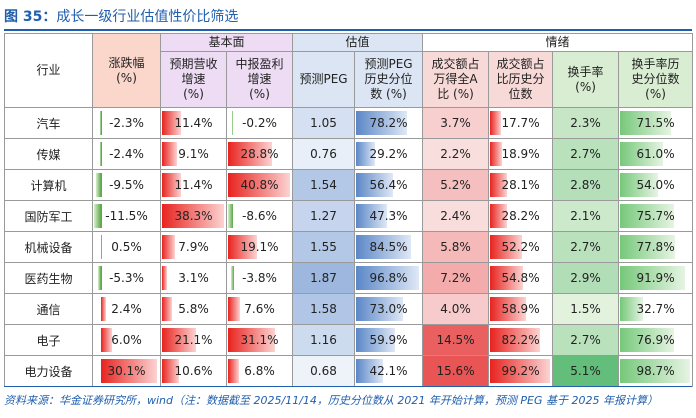 This screenshot has height=418, width=696. I want to click on cell-profit: 31.1%, so click(259, 340).